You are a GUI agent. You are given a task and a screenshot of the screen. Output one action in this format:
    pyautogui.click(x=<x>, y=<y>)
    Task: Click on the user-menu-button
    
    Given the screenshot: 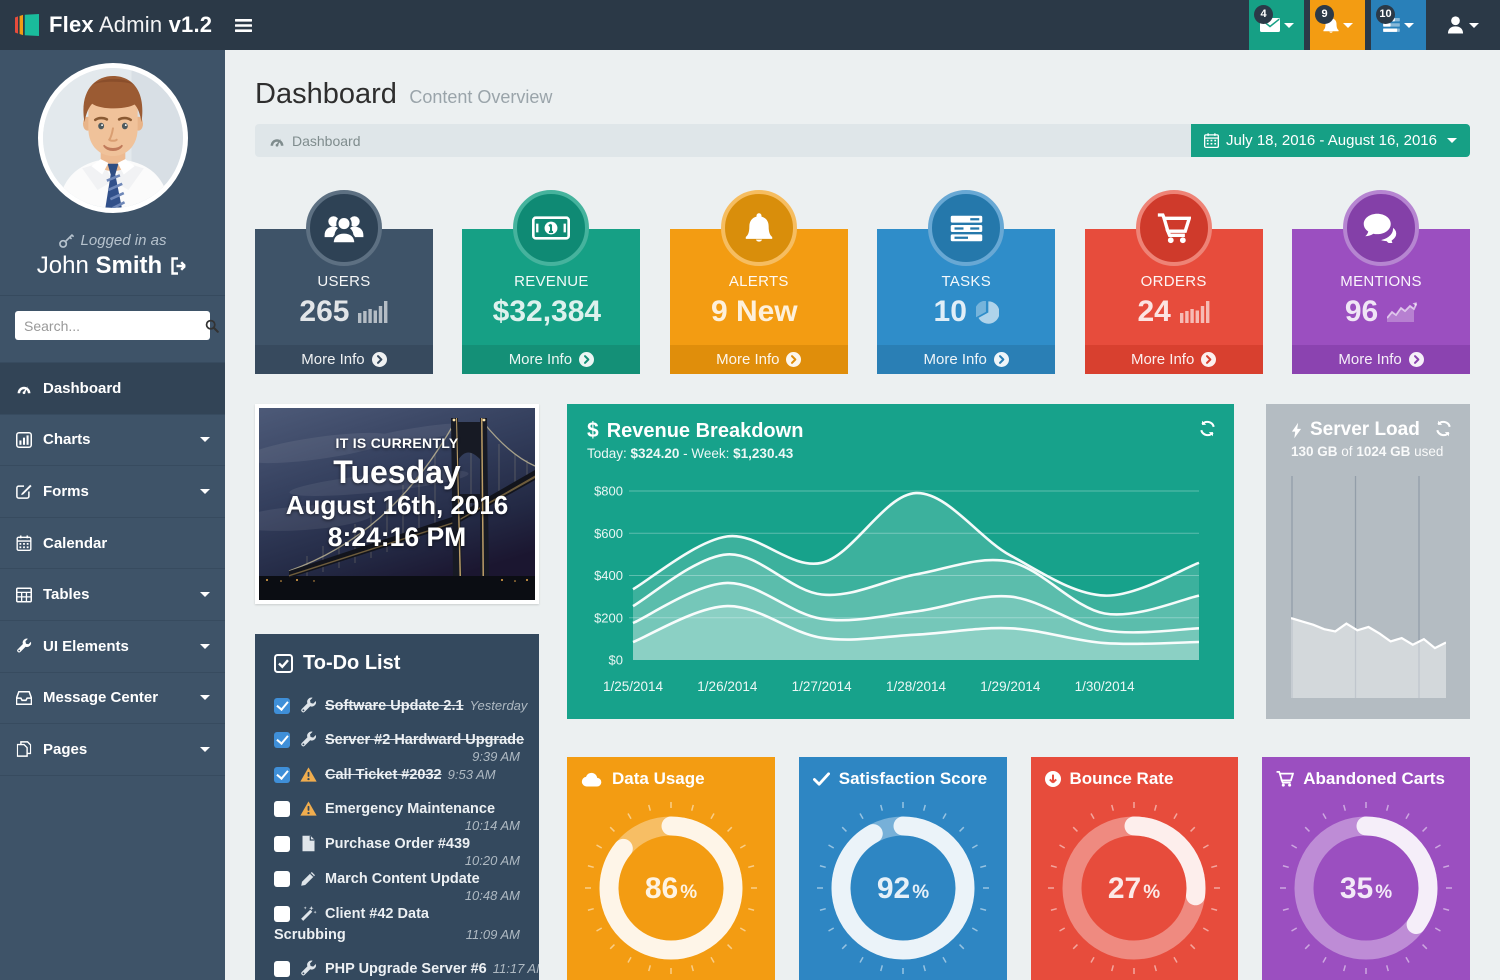 What is the action you would take?
    pyautogui.click(x=1463, y=25)
    